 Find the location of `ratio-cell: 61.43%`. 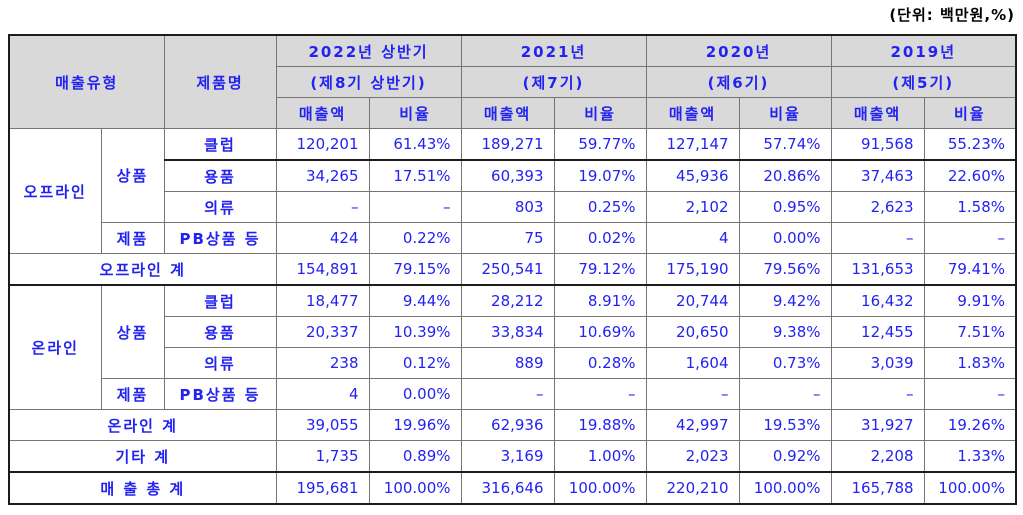

ratio-cell: 61.43% is located at coordinates (415, 144).